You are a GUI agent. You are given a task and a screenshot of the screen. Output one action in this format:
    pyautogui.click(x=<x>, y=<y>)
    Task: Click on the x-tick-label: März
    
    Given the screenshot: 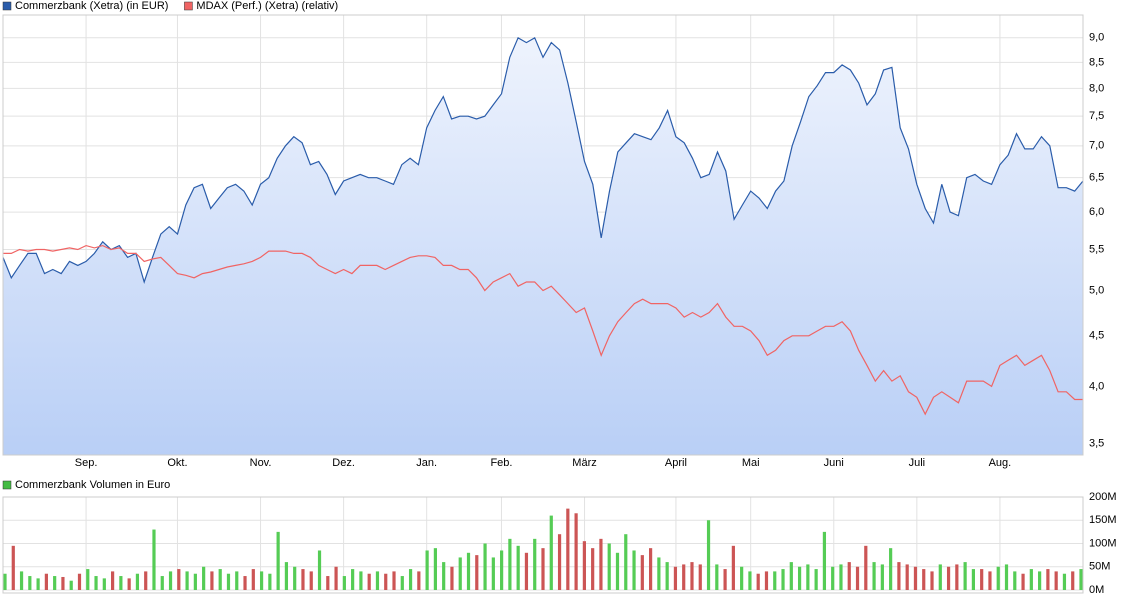 What is the action you would take?
    pyautogui.click(x=584, y=463)
    